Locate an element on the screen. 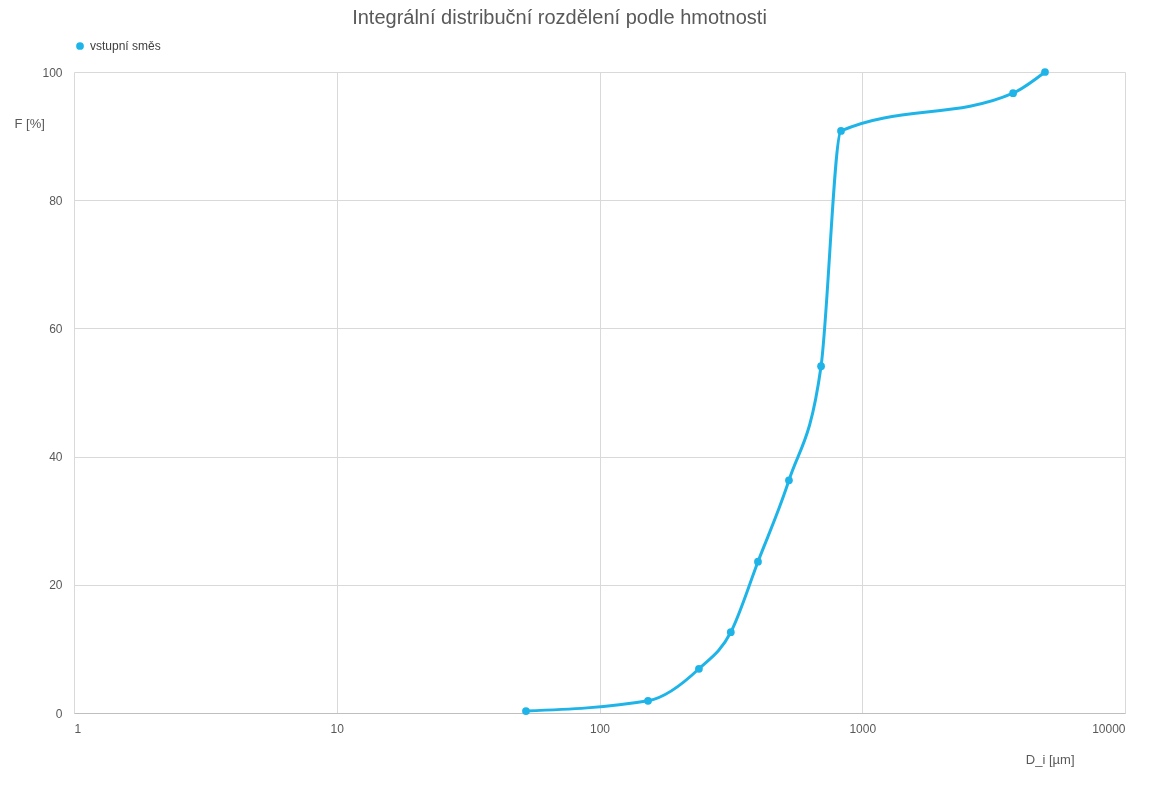 The width and height of the screenshot is (1159, 794). y-tick-label: 20 is located at coordinates (56, 585).